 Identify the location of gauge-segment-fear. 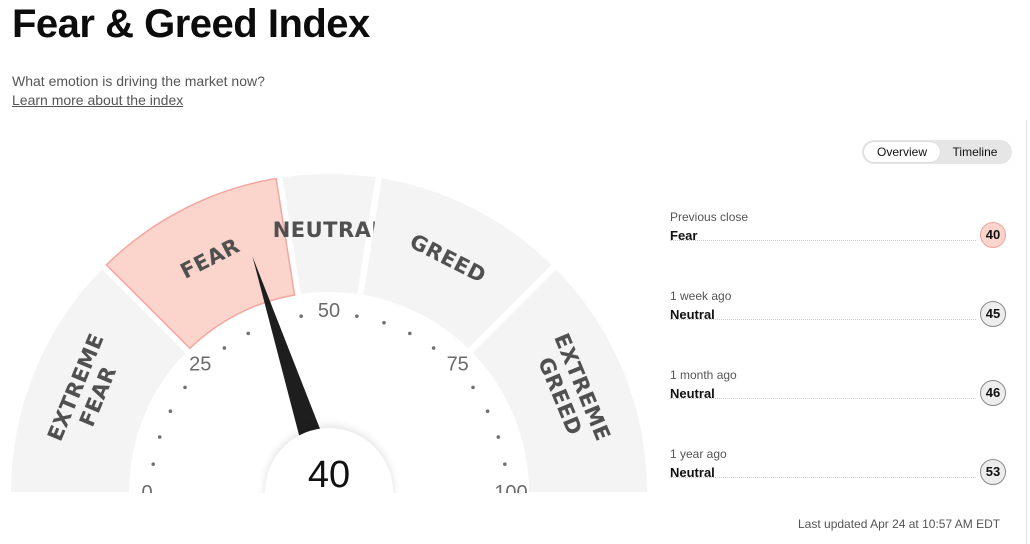
(200, 263).